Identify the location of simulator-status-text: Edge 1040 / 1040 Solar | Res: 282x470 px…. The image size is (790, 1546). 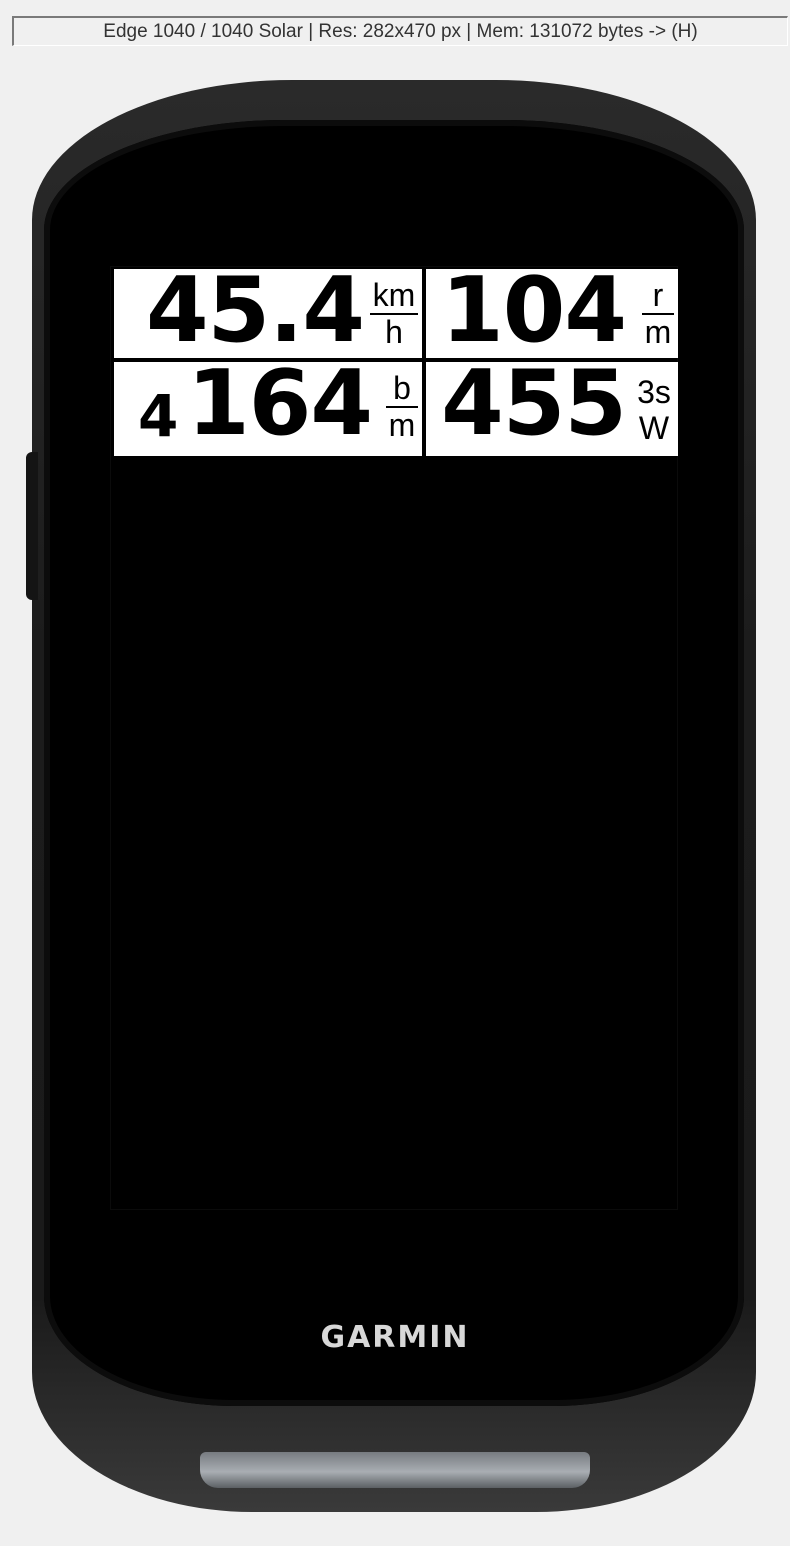
(400, 31).